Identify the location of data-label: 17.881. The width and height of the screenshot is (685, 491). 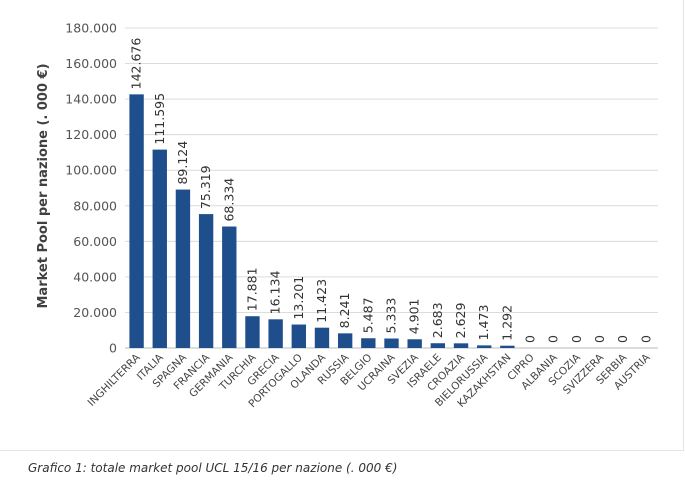
(251, 289).